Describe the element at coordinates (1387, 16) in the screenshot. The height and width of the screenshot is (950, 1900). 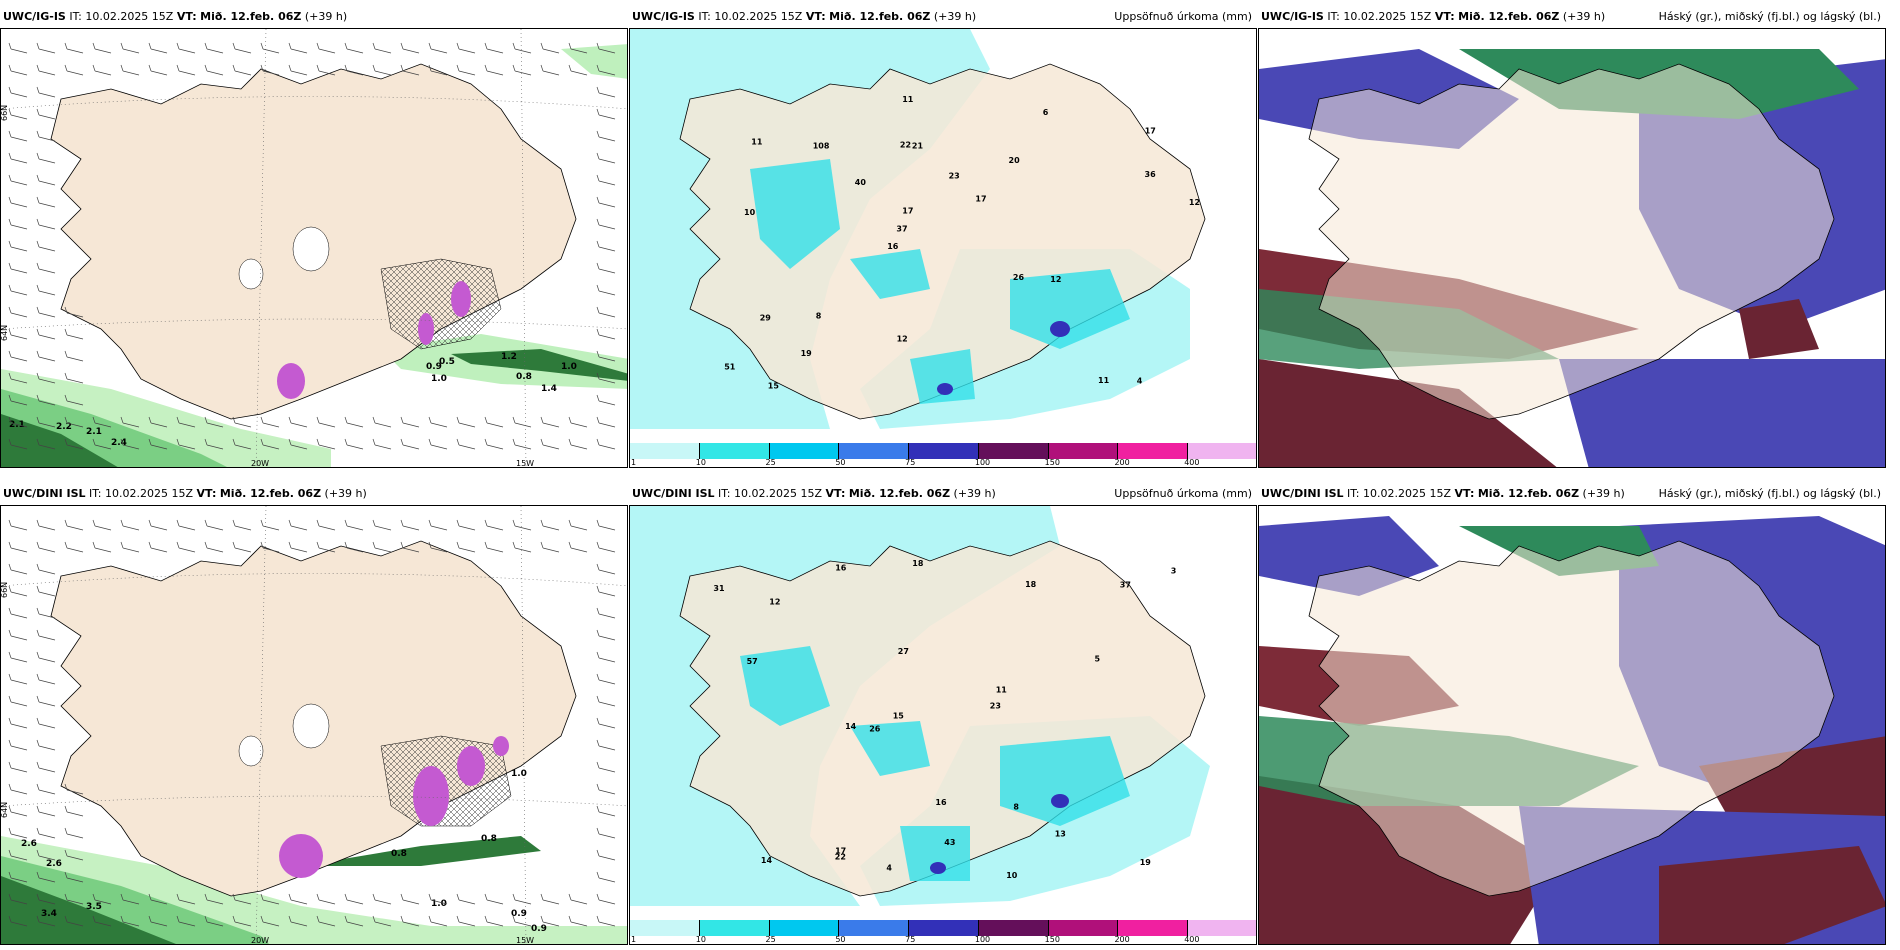
I see `it-value: 10.02.2025 15Z` at that location.